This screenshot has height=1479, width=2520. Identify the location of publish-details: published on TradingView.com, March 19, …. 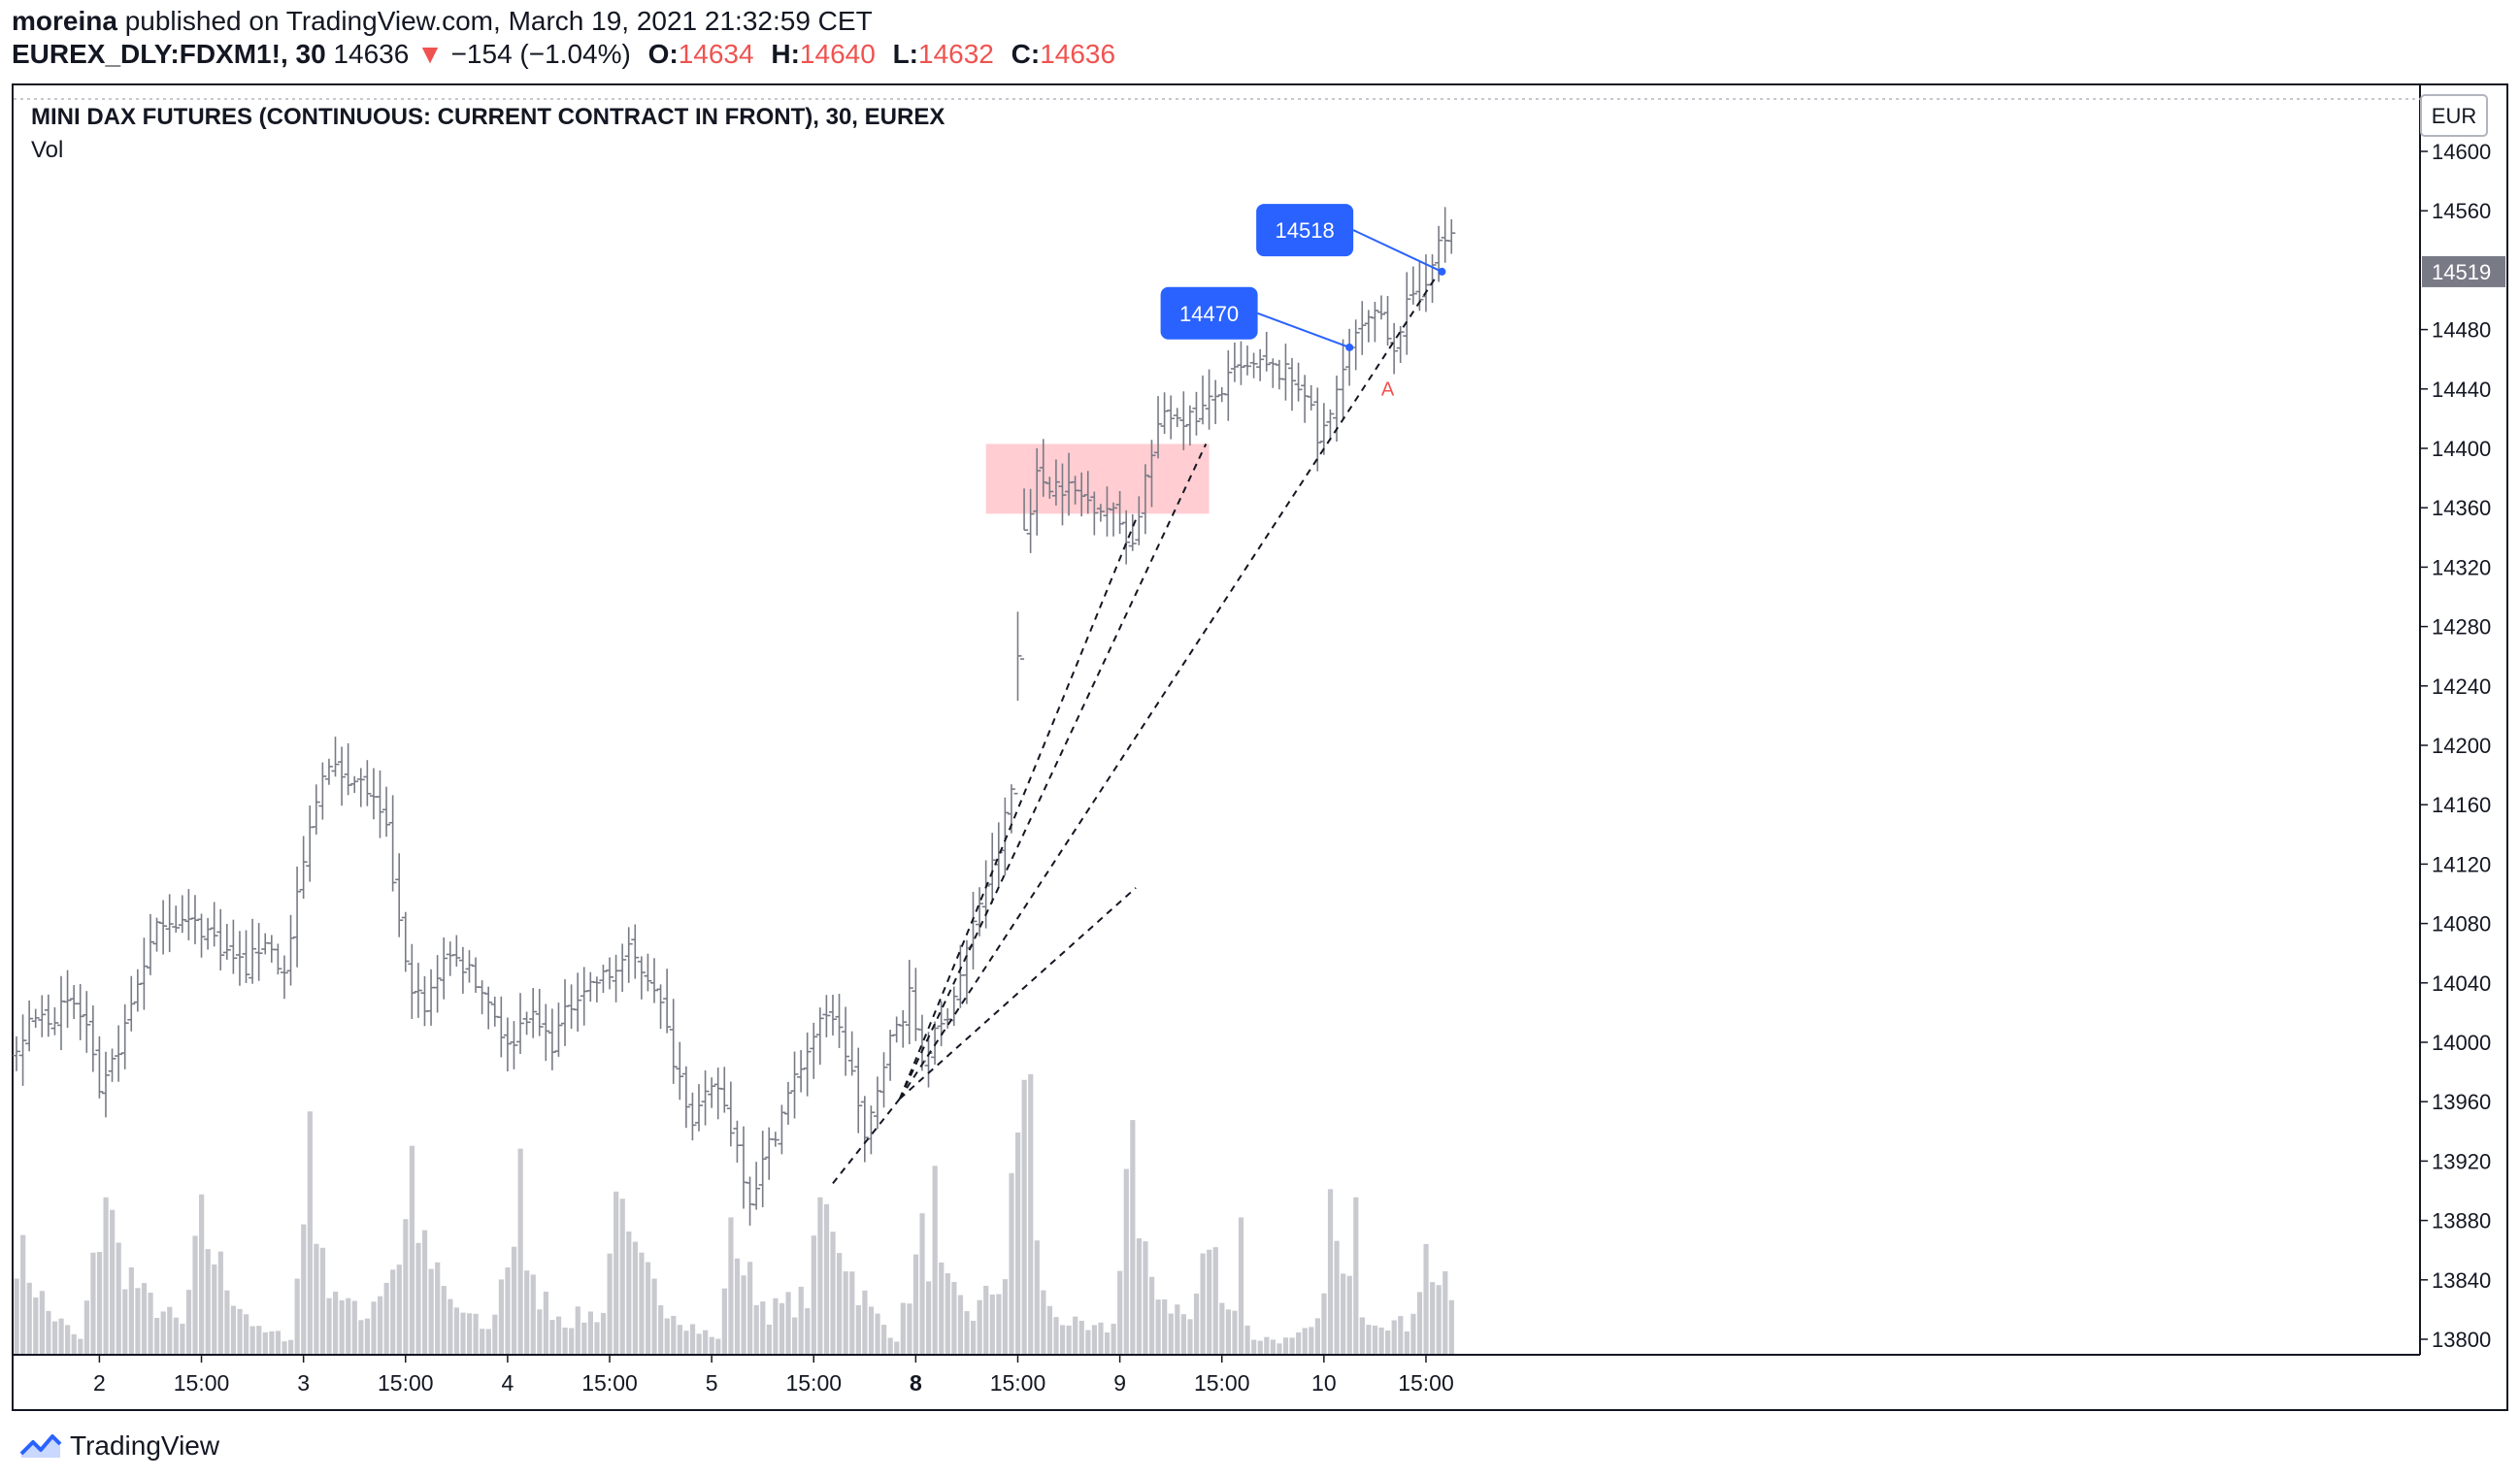
(498, 21).